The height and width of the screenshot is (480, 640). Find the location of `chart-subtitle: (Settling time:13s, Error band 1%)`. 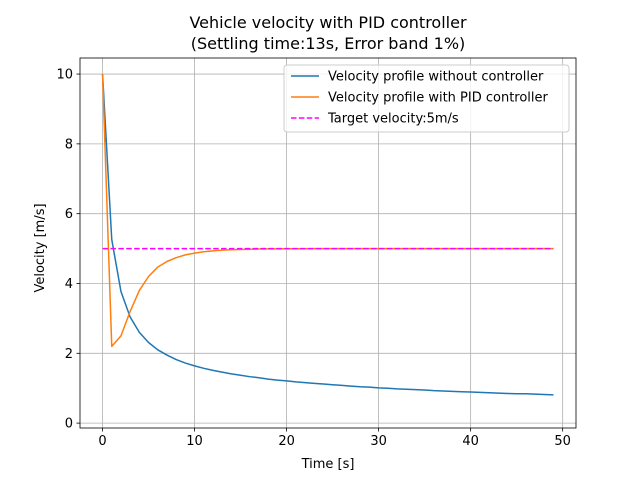

chart-subtitle: (Settling time:13s, Error band 1%) is located at coordinates (328, 43).